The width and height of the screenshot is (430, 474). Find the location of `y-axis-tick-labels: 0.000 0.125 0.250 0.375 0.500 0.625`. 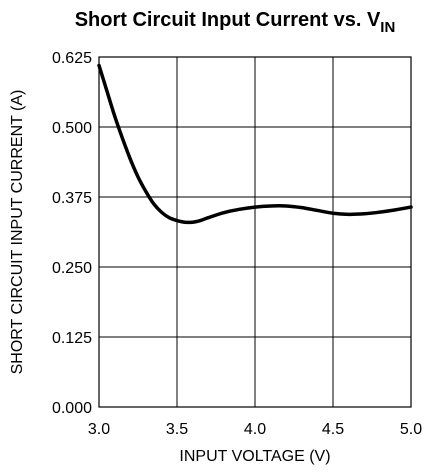

y-axis-tick-labels: 0.000 0.125 0.250 0.375 0.500 0.625 is located at coordinates (72, 233).